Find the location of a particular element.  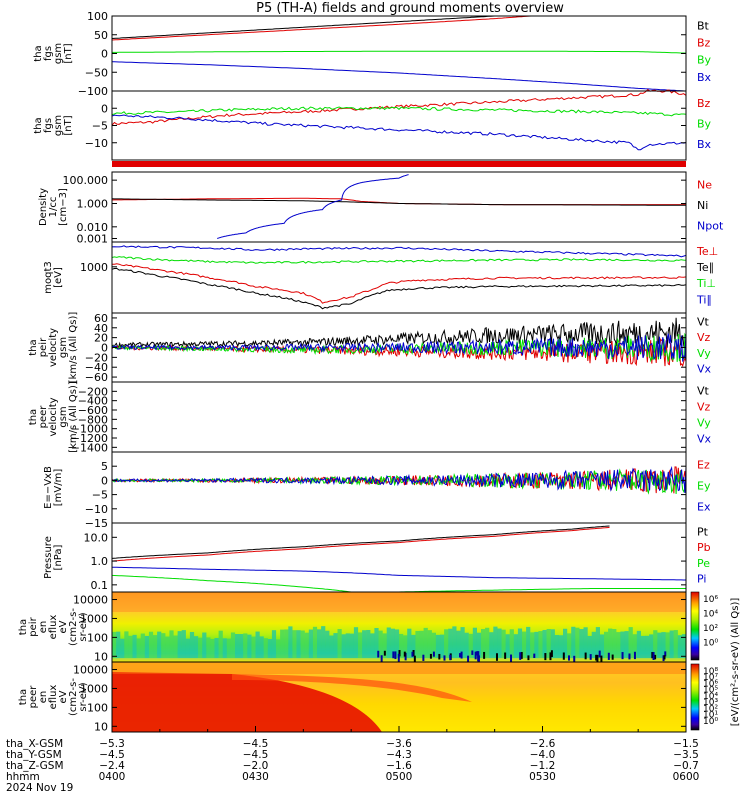

legend-efield-1: Ey is located at coordinates (704, 486).